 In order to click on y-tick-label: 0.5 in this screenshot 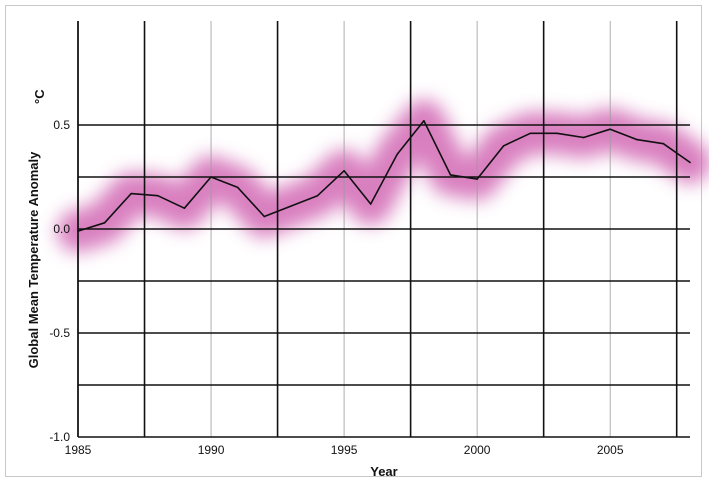, I will do `click(61, 125)`.